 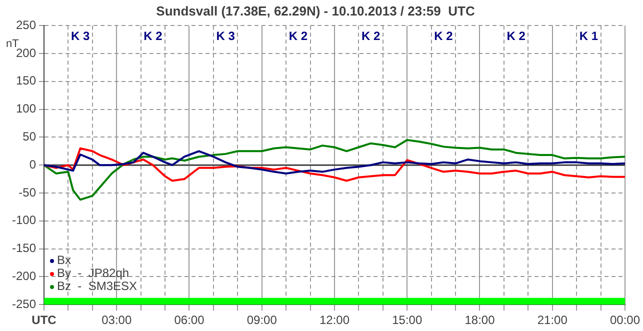 I want to click on x-tick-label: 06:00, so click(x=189, y=320).